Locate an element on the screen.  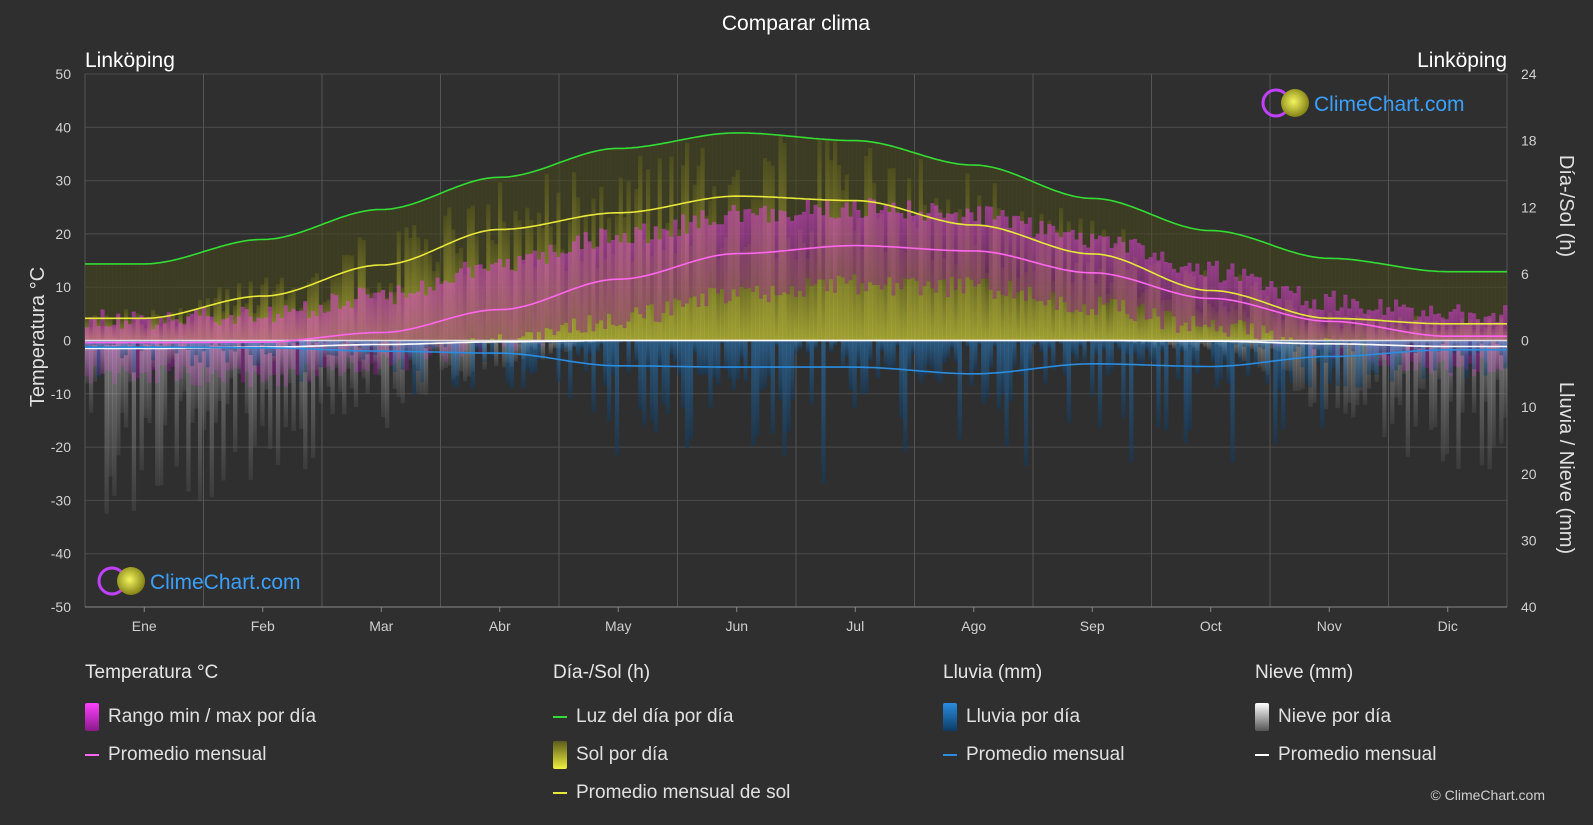
brand-logo-bottom: ClimeChart.com is located at coordinates (199, 581).